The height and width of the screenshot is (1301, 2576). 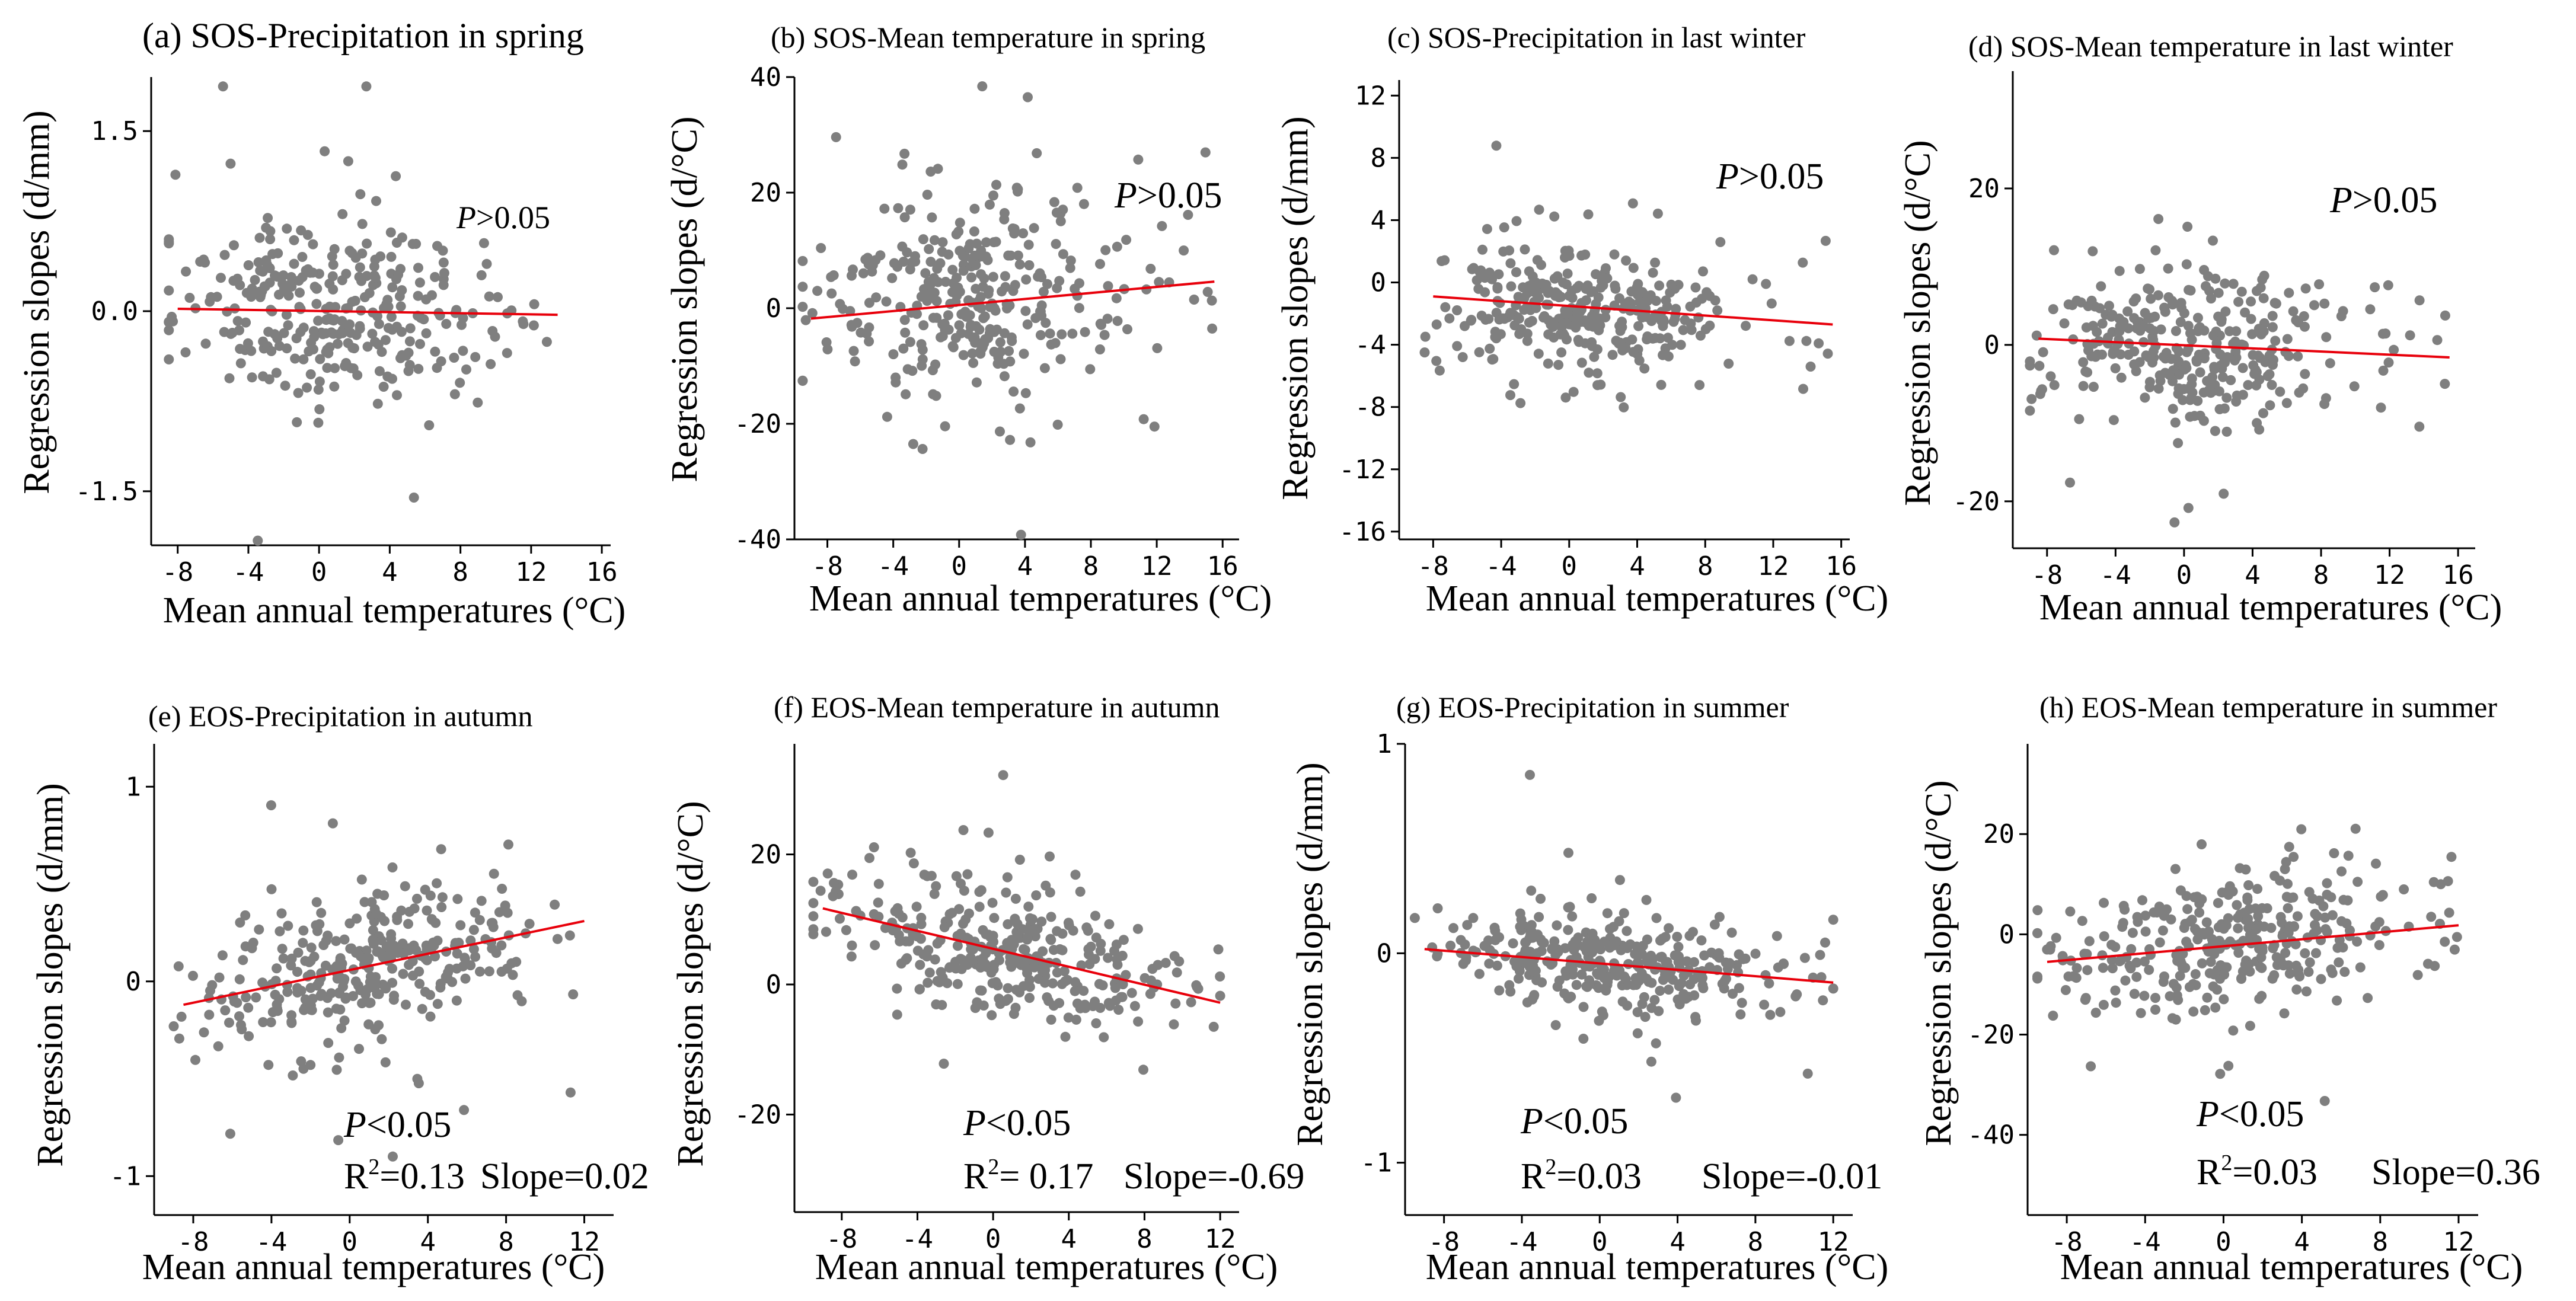 What do you see at coordinates (1021, 955) in the screenshot?
I see `regression-line` at bounding box center [1021, 955].